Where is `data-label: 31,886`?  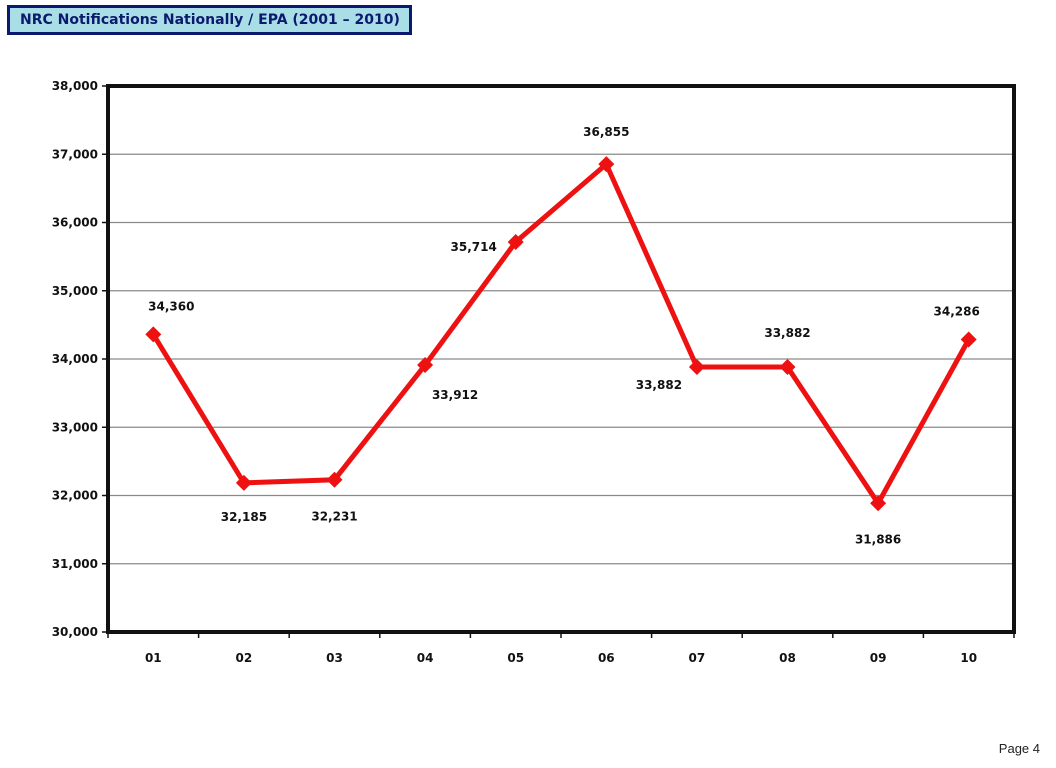
data-label: 31,886 is located at coordinates (878, 539).